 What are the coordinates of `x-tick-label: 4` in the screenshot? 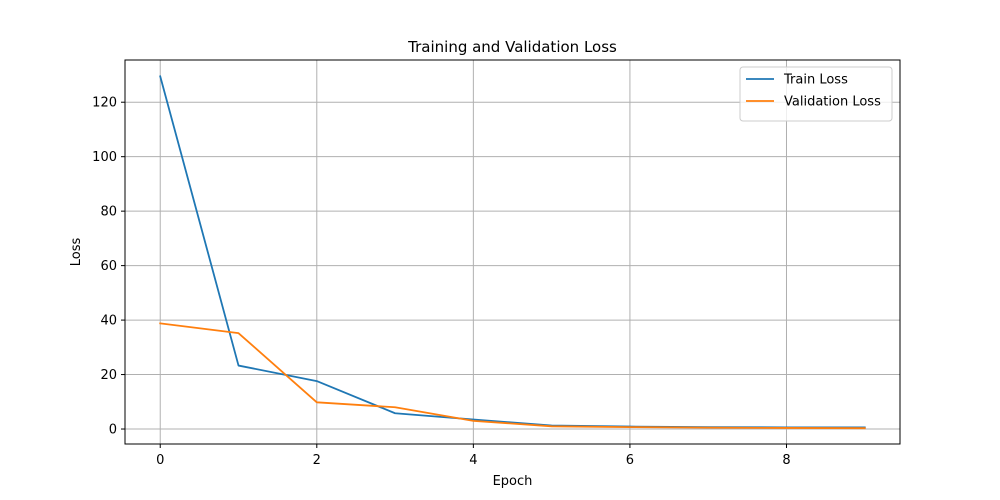 It's located at (473, 460).